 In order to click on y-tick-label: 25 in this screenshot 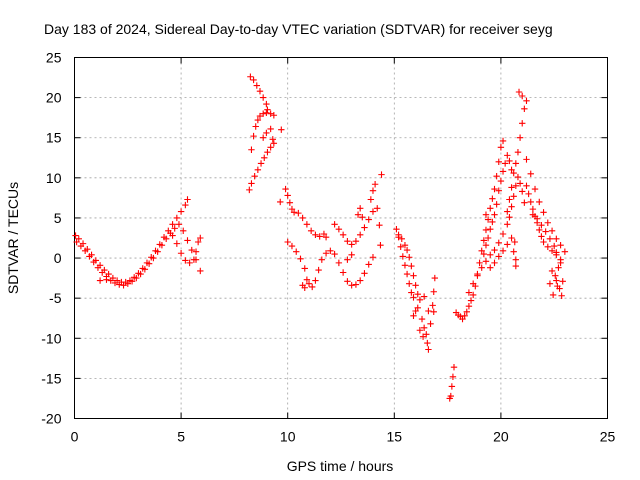, I will do `click(54, 58)`.